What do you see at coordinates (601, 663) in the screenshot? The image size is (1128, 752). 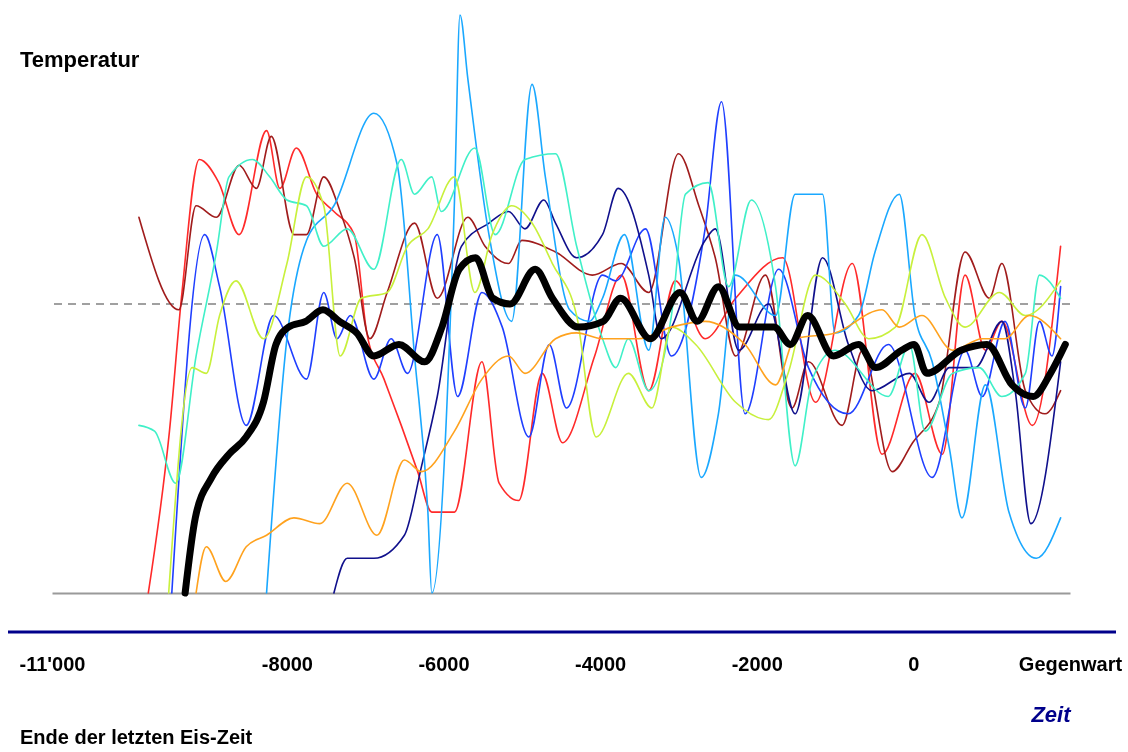 I see `x-tick-label: -4000` at bounding box center [601, 663].